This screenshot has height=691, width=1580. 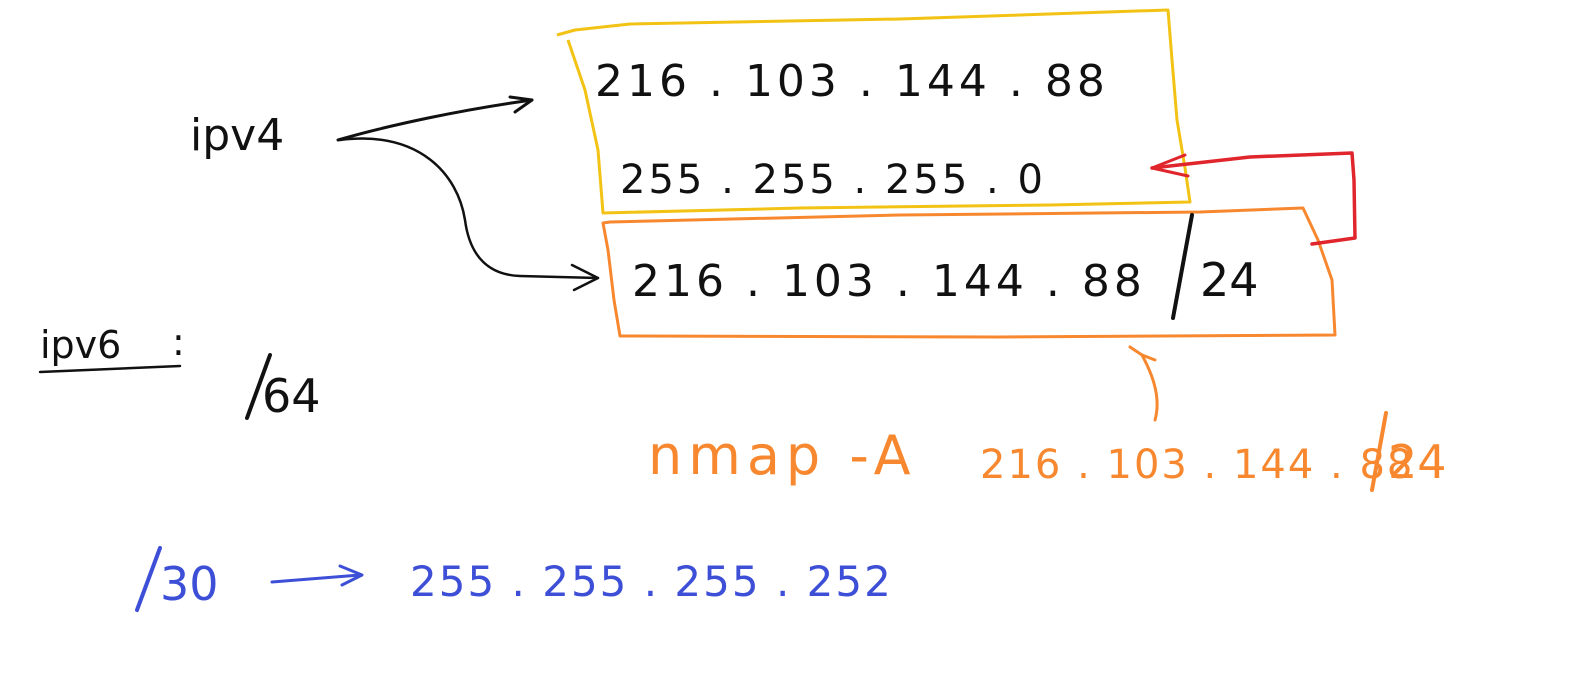 What do you see at coordinates (1170, 165) in the screenshot?
I see `red-arrow-head` at bounding box center [1170, 165].